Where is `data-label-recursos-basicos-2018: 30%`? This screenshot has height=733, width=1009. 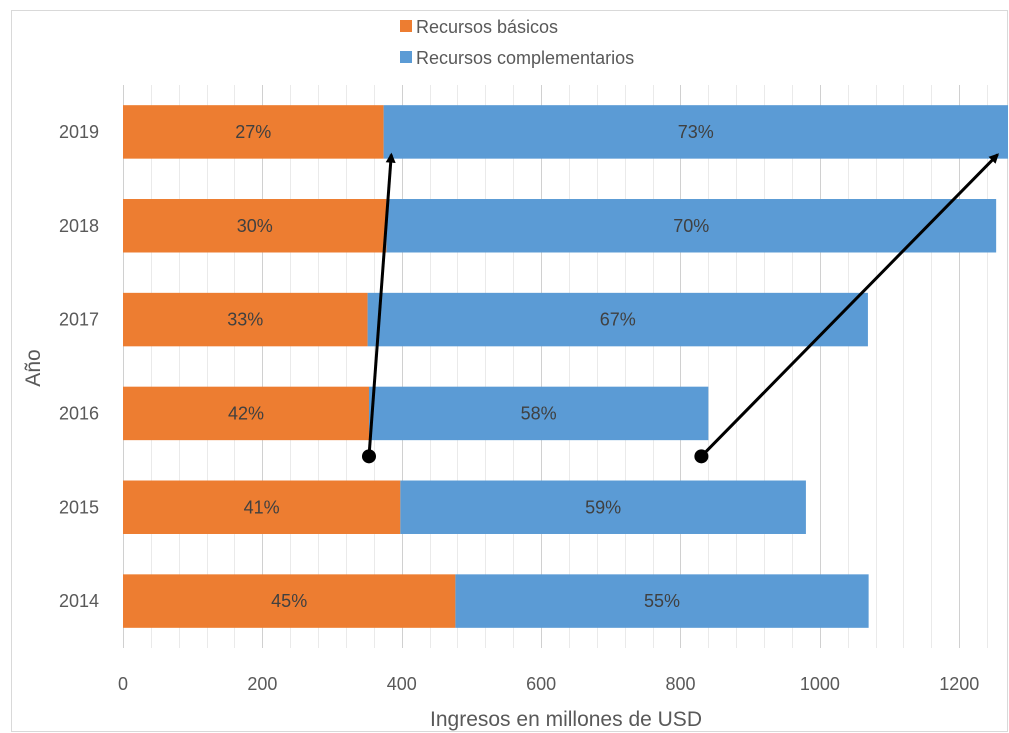
data-label-recursos-basicos-2018: 30% is located at coordinates (255, 226).